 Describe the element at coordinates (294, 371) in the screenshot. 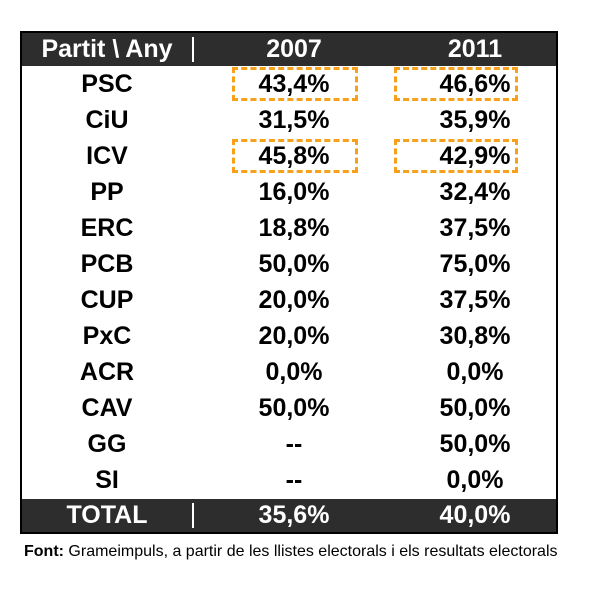

I see `value-2007-cell: 0,0%` at that location.